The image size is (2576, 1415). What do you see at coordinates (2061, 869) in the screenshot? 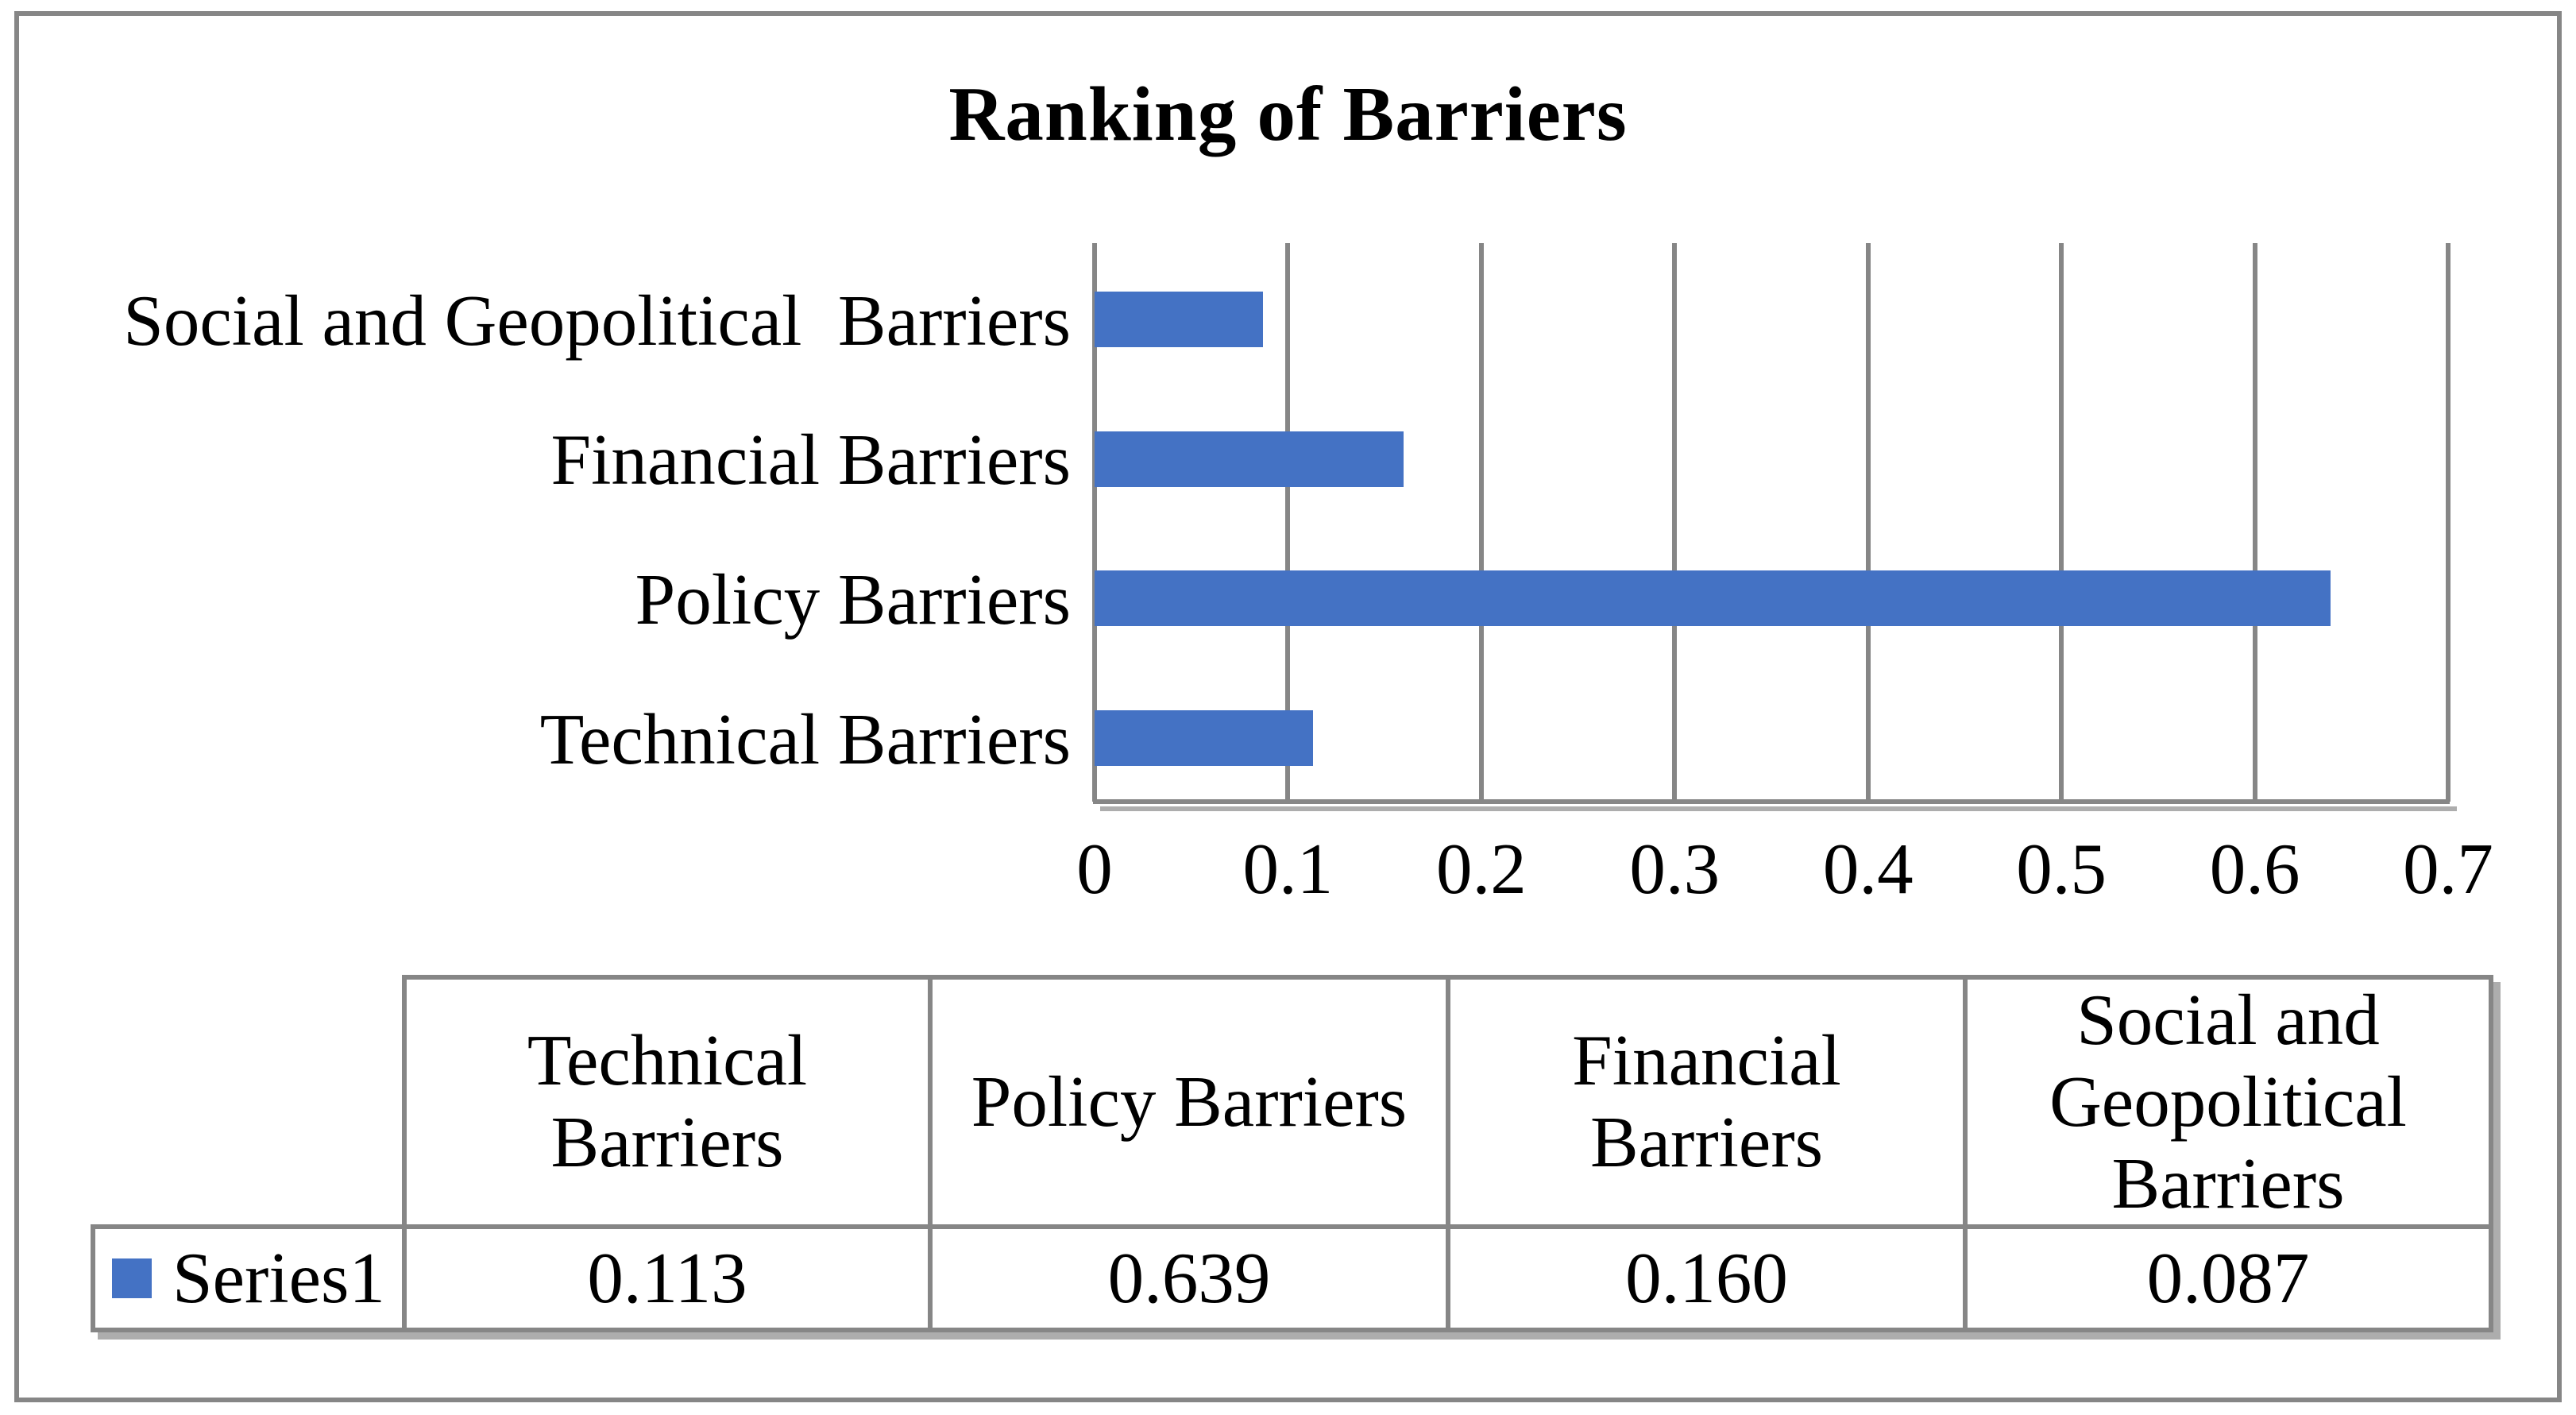
I see `x-axis-tick-label: 0.5` at bounding box center [2061, 869].